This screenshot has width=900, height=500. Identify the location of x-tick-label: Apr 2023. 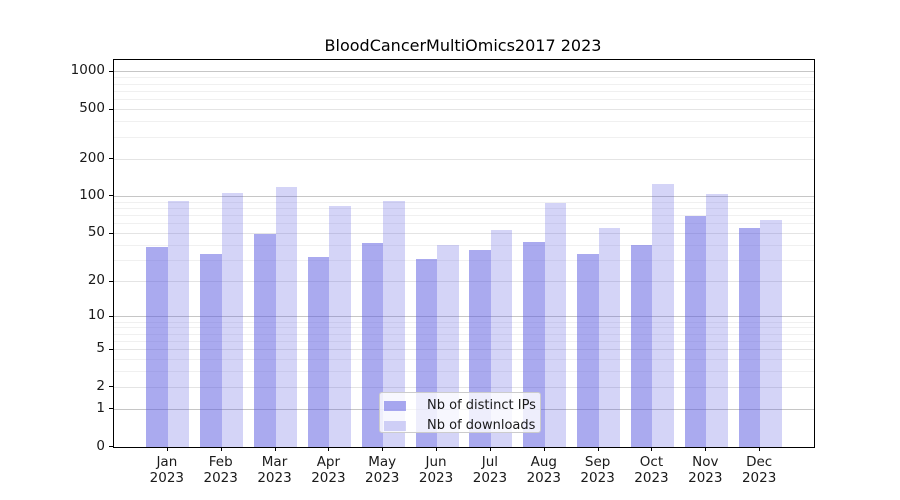
(328, 470).